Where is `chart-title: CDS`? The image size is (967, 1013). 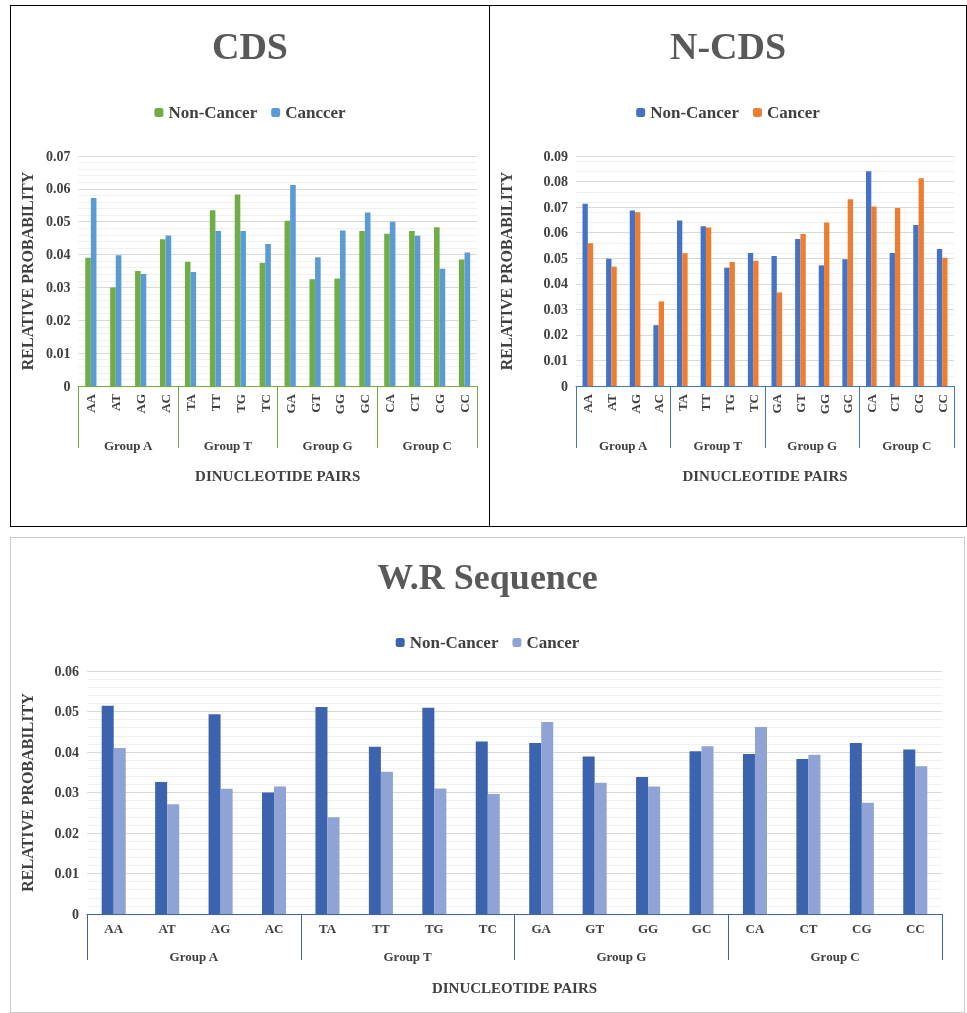 chart-title: CDS is located at coordinates (250, 46).